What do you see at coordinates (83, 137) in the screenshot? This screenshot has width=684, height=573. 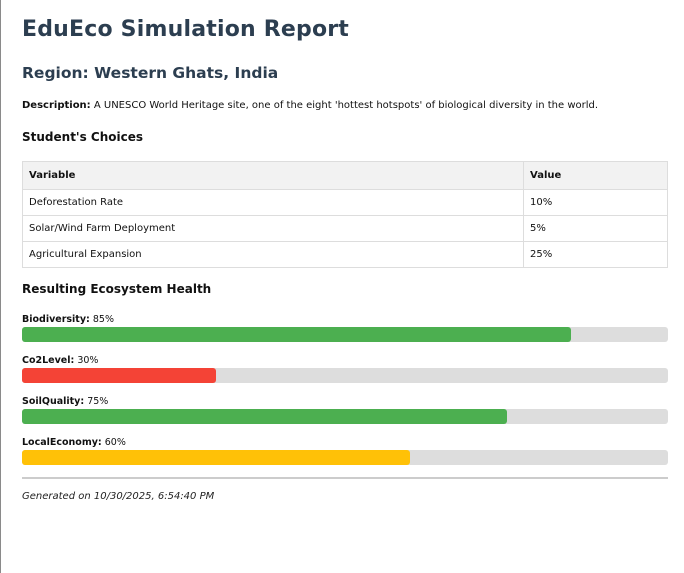 I see `choices-heading: Student's Choices` at bounding box center [83, 137].